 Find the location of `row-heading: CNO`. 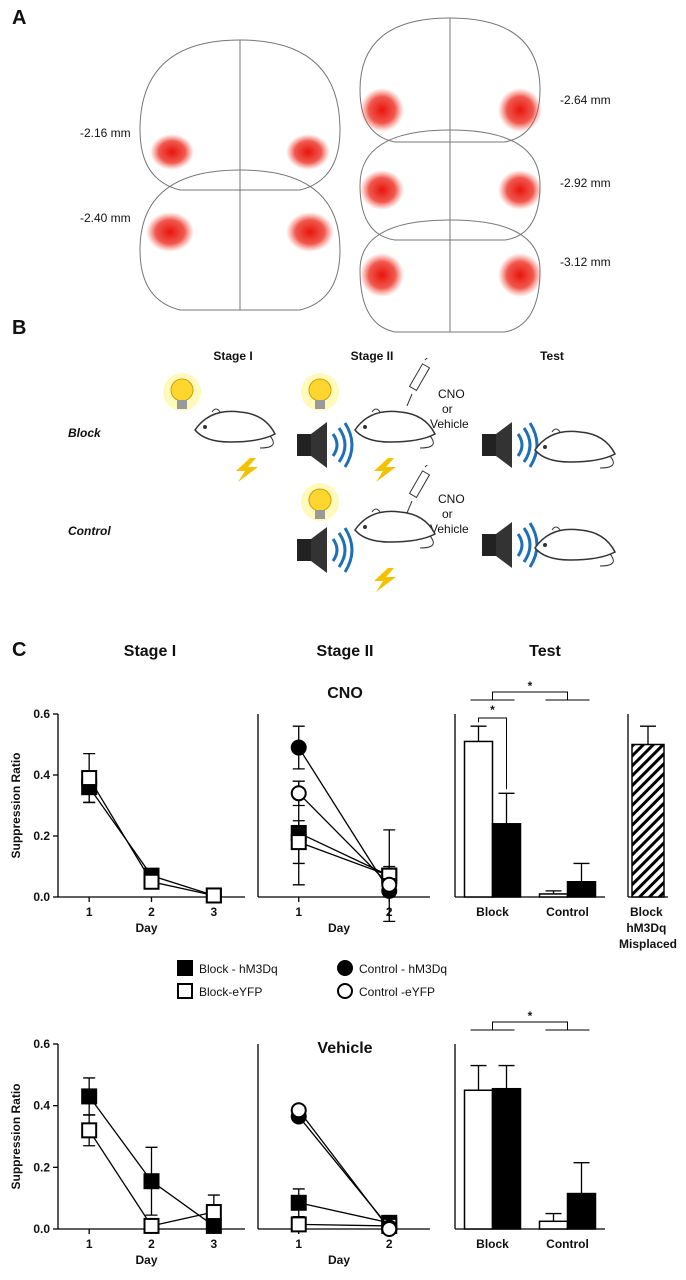

row-heading: CNO is located at coordinates (345, 693).